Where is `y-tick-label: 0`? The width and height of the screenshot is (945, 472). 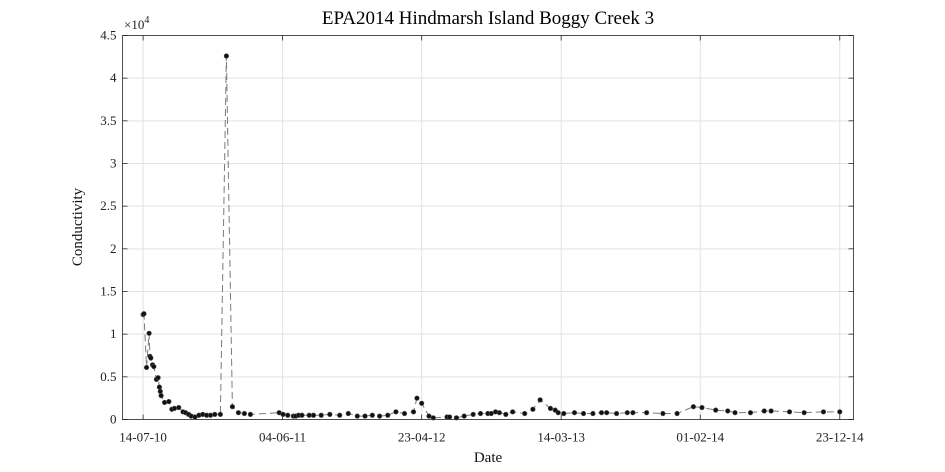 y-tick-label: 0 is located at coordinates (113, 419).